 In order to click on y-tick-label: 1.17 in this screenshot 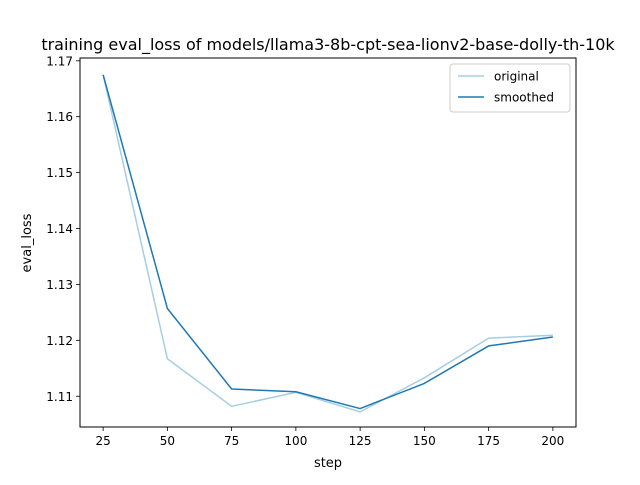, I will do `click(59, 61)`.